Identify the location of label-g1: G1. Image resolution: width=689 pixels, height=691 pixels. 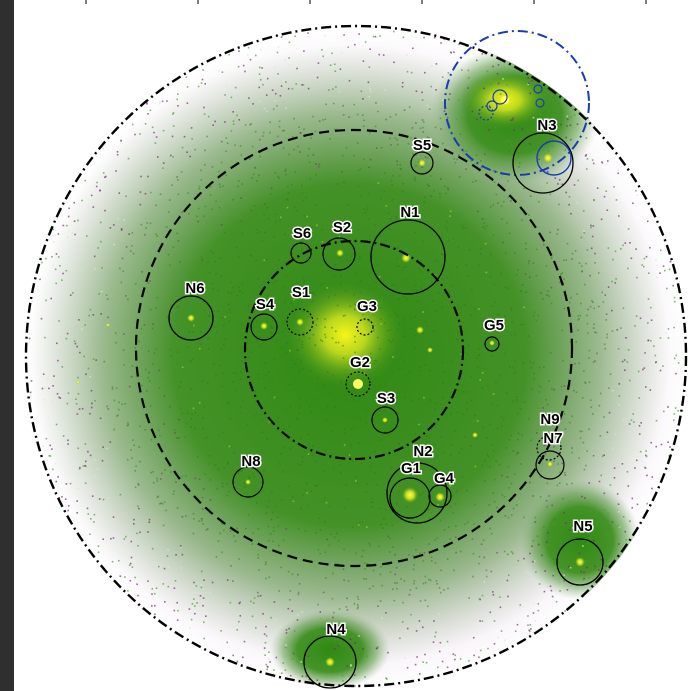
(411, 468).